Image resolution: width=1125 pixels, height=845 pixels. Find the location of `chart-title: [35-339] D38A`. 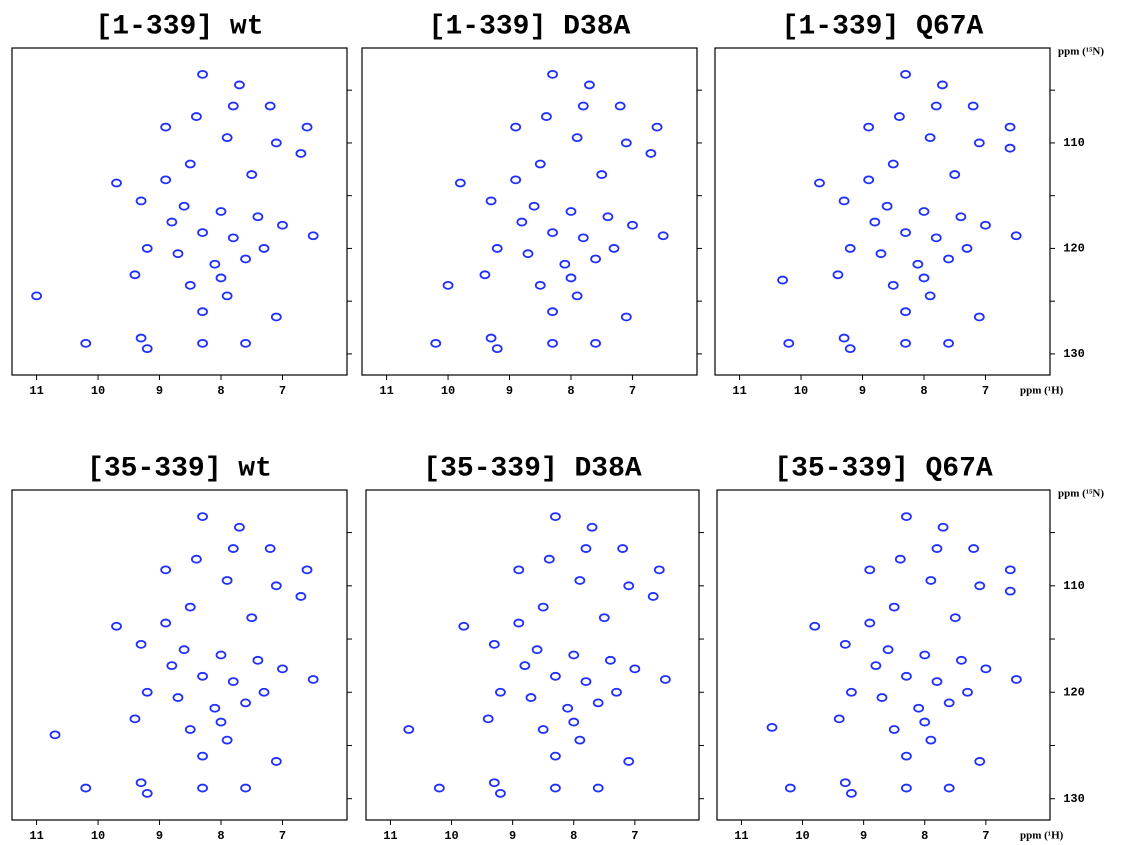

chart-title: [35-339] D38A is located at coordinates (532, 468).